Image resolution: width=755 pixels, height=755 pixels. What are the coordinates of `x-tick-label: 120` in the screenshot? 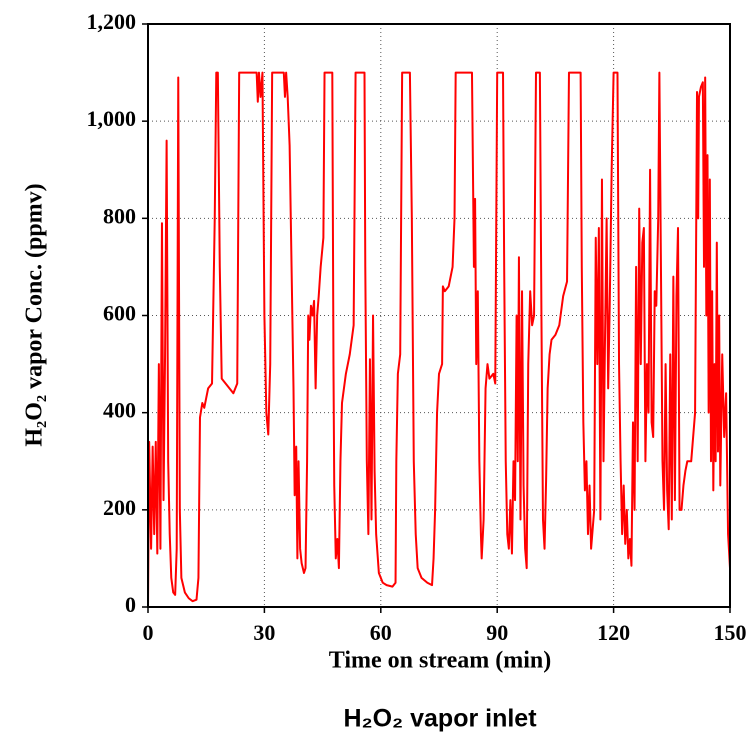 It's located at (613, 632).